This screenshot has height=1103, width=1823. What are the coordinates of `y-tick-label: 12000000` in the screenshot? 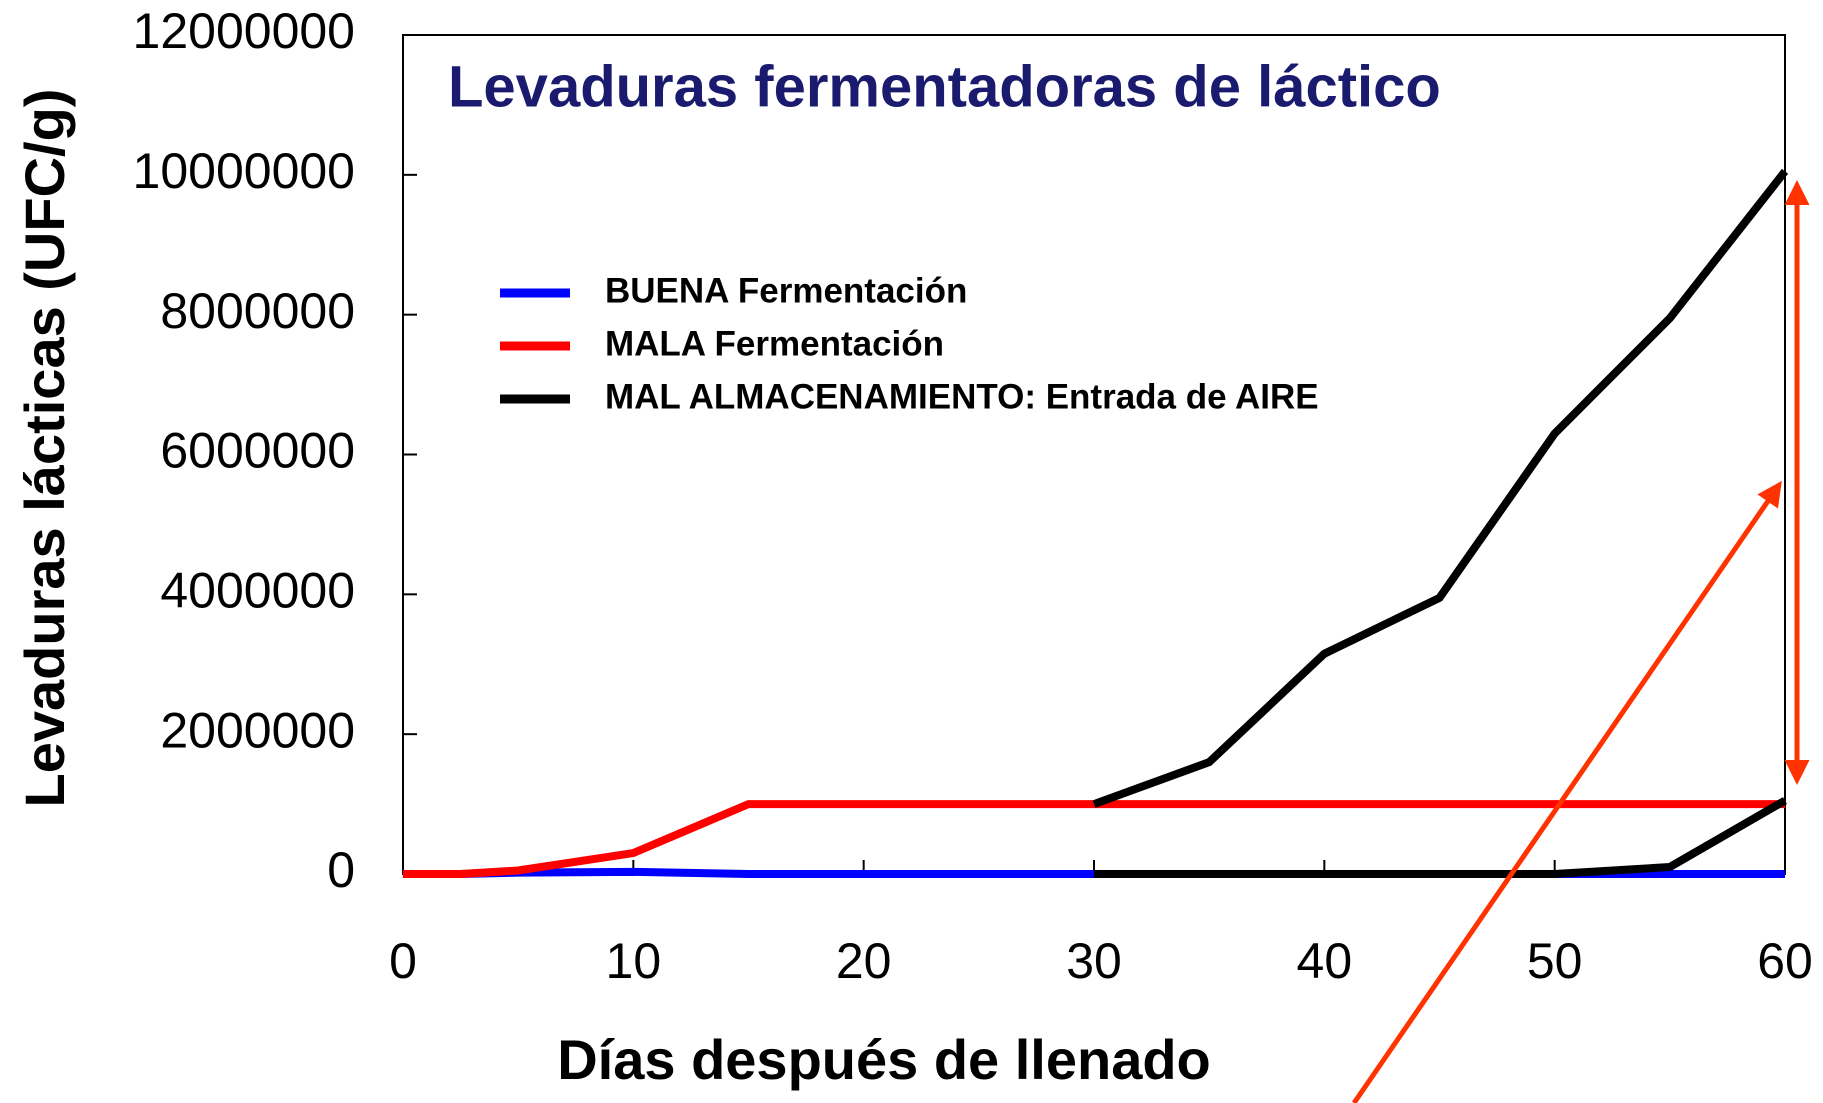 It's located at (244, 31).